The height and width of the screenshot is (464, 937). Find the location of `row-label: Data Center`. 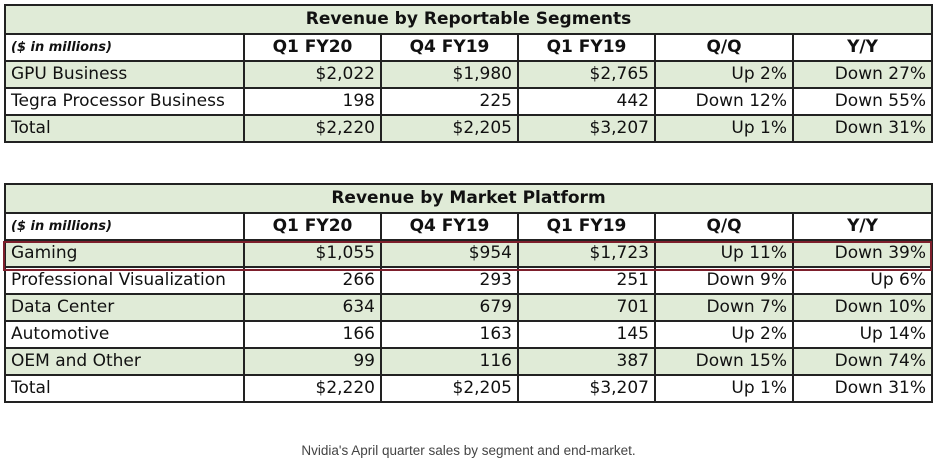

row-label: Data Center is located at coordinates (124, 307).